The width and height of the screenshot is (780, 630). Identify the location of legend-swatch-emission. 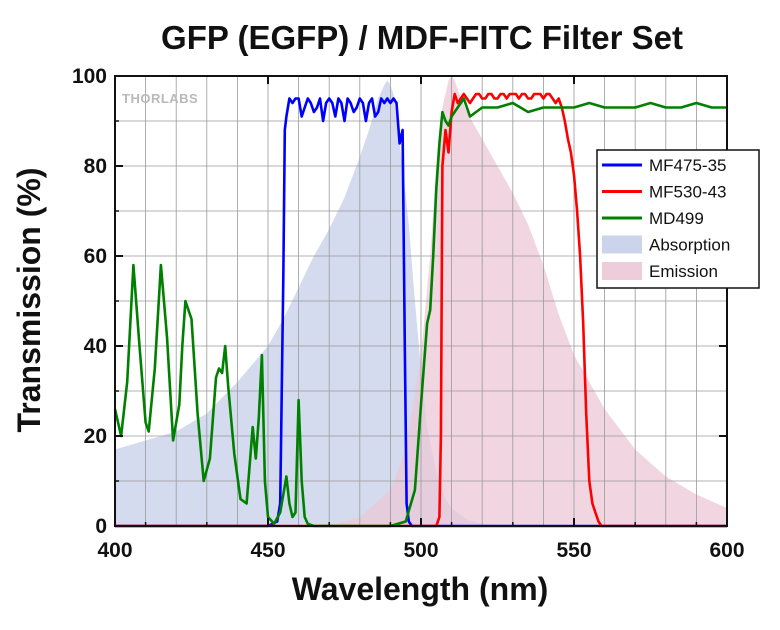
(622, 271).